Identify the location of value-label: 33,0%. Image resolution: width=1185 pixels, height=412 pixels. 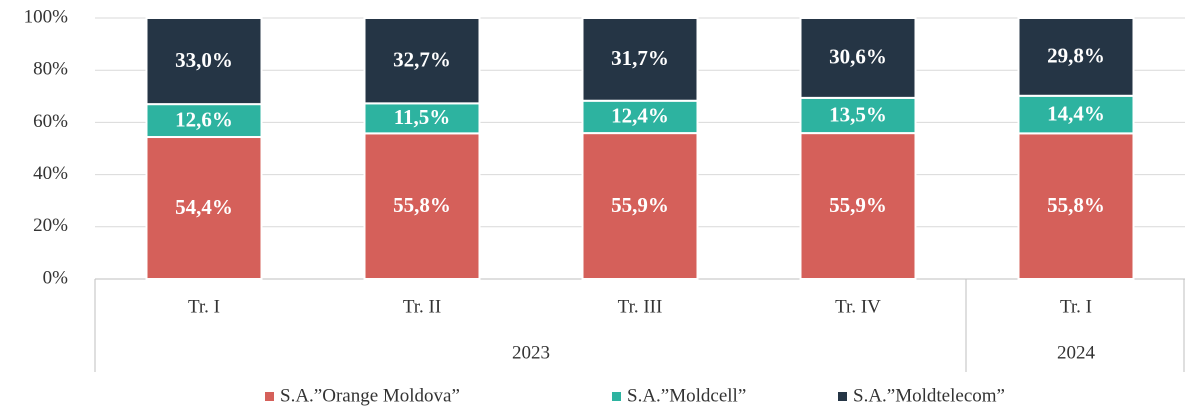
(204, 60).